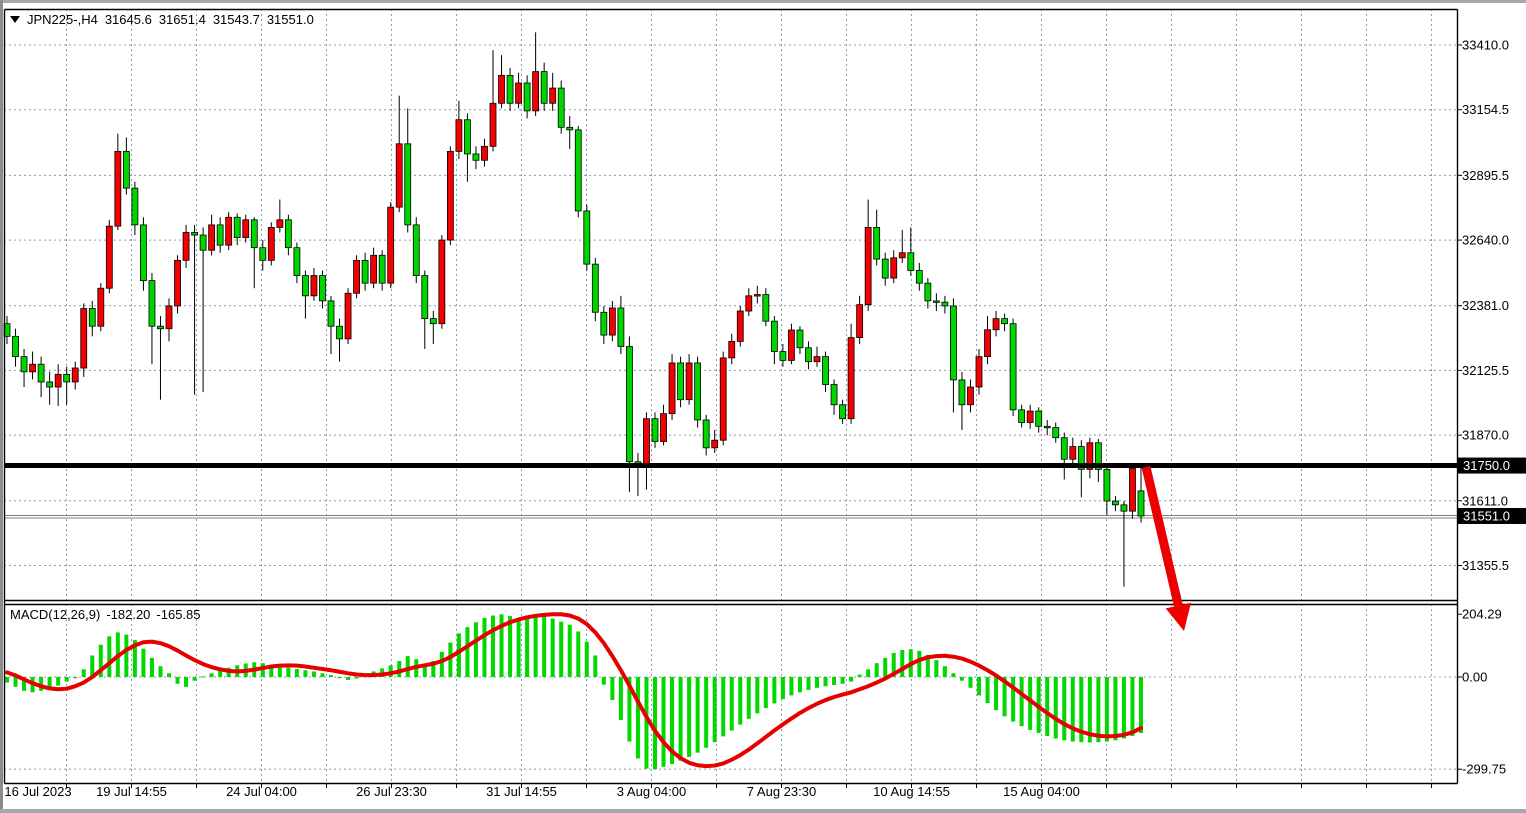 The image size is (1526, 813). Describe the element at coordinates (1485, 109) in the screenshot. I see `price-axis-label: 33154.5` at that location.